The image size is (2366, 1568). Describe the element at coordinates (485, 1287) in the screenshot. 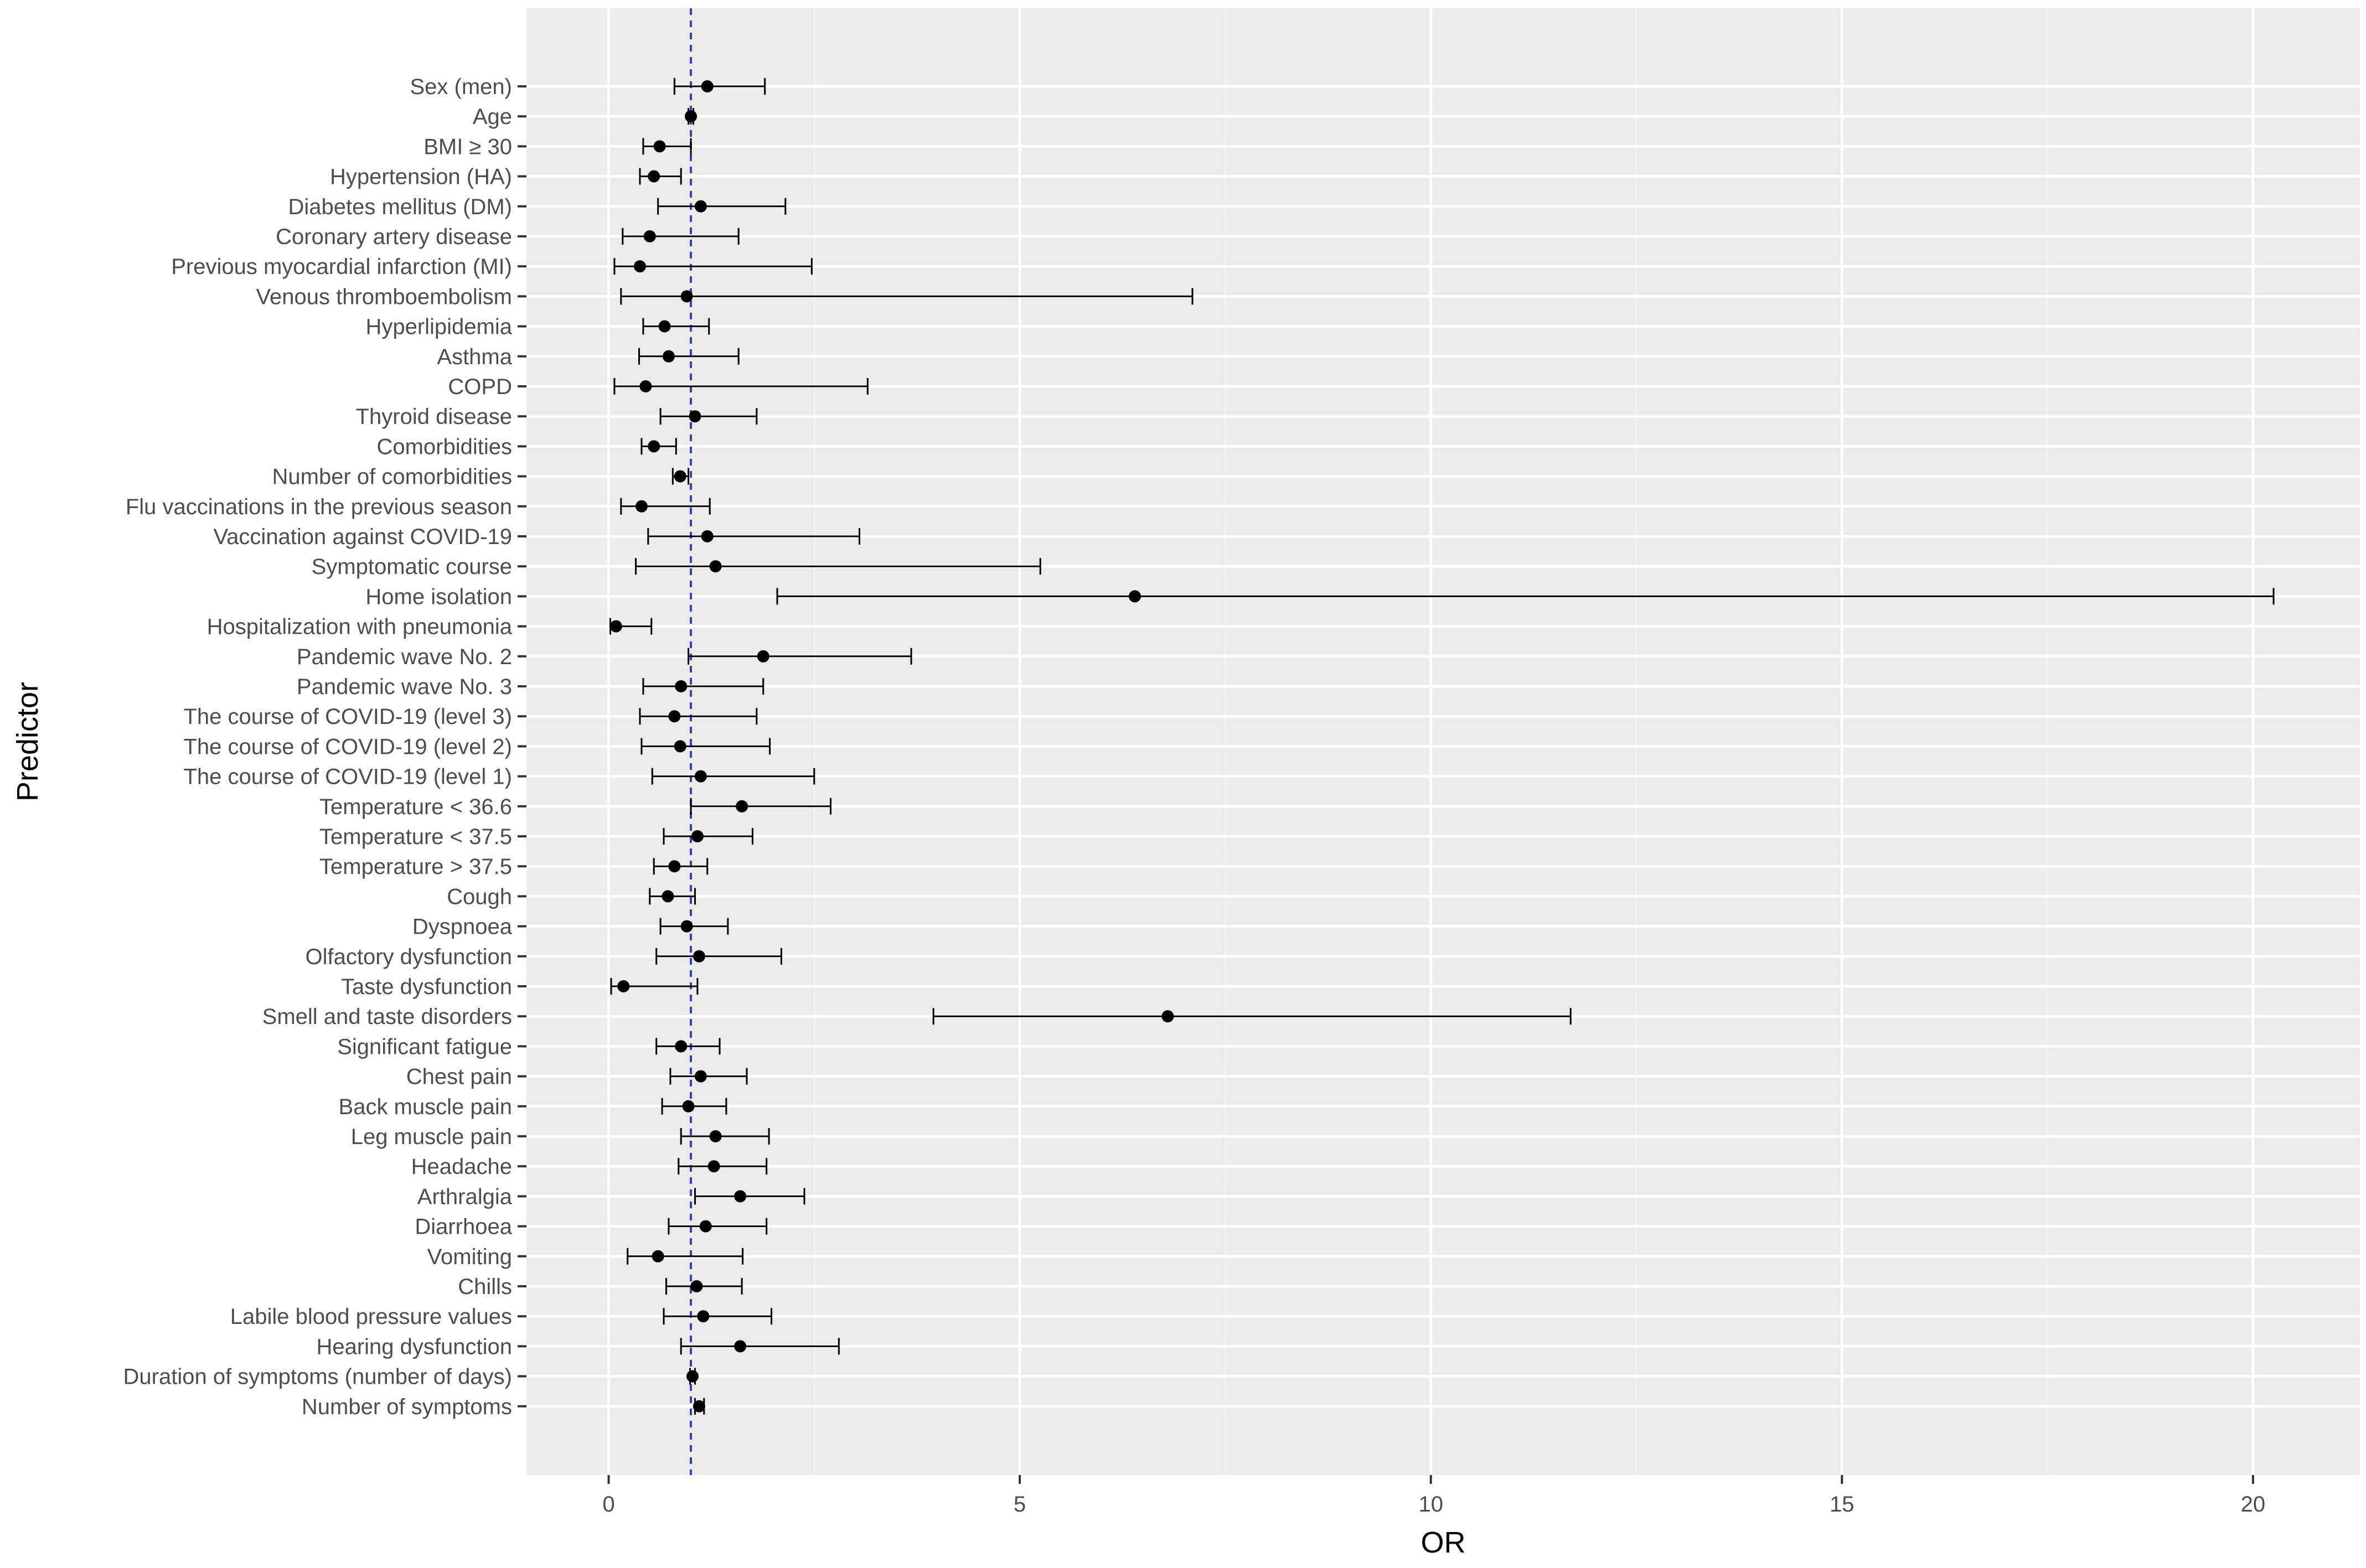

I see `y-tick-label: Chills` at that location.